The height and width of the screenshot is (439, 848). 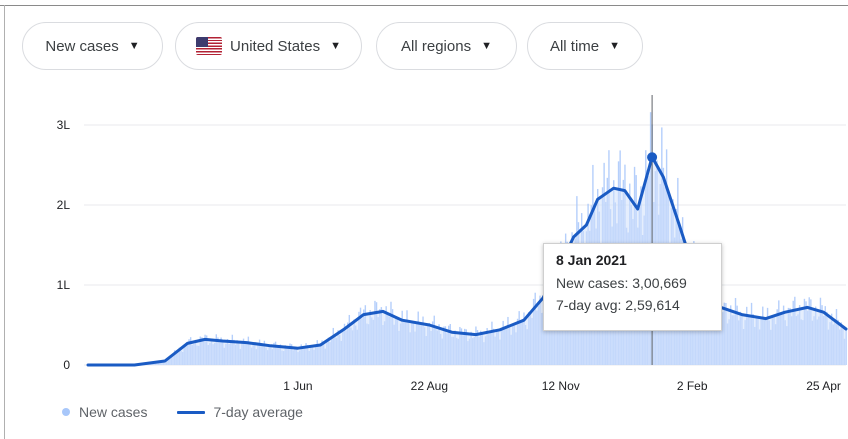 I want to click on frame-left-border, so click(x=4, y=222).